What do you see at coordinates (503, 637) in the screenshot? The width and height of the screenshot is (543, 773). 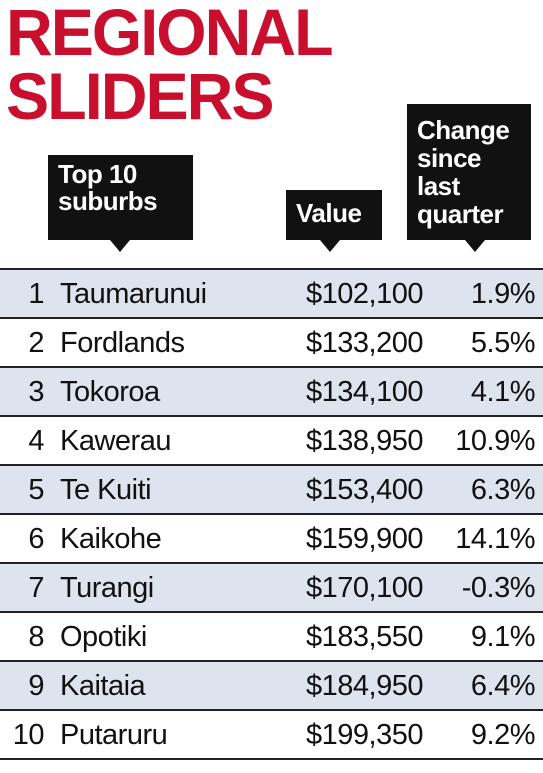 I see `change-cell: 9.1%` at bounding box center [503, 637].